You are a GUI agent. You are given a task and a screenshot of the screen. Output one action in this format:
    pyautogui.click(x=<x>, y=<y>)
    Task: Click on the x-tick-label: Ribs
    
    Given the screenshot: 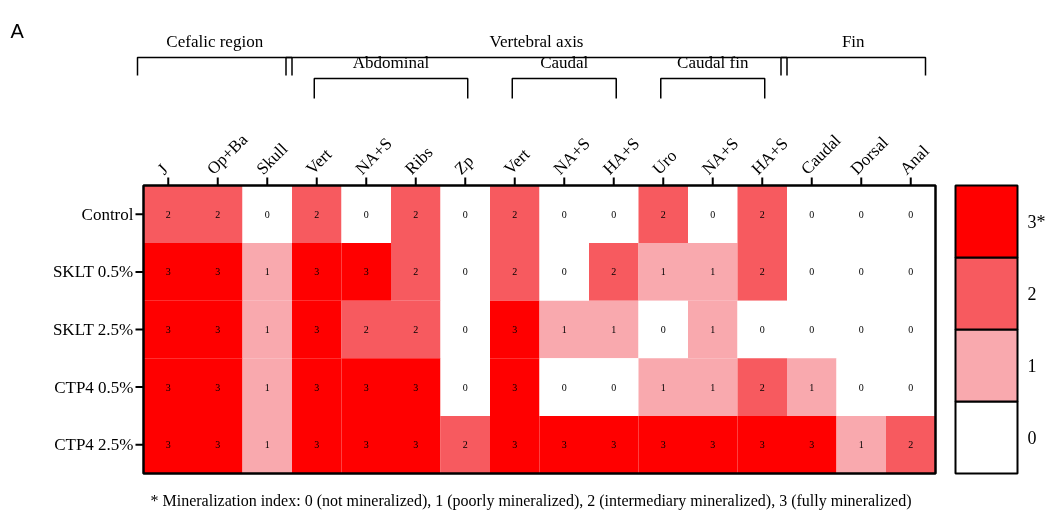 What is the action you would take?
    pyautogui.click(x=419, y=160)
    